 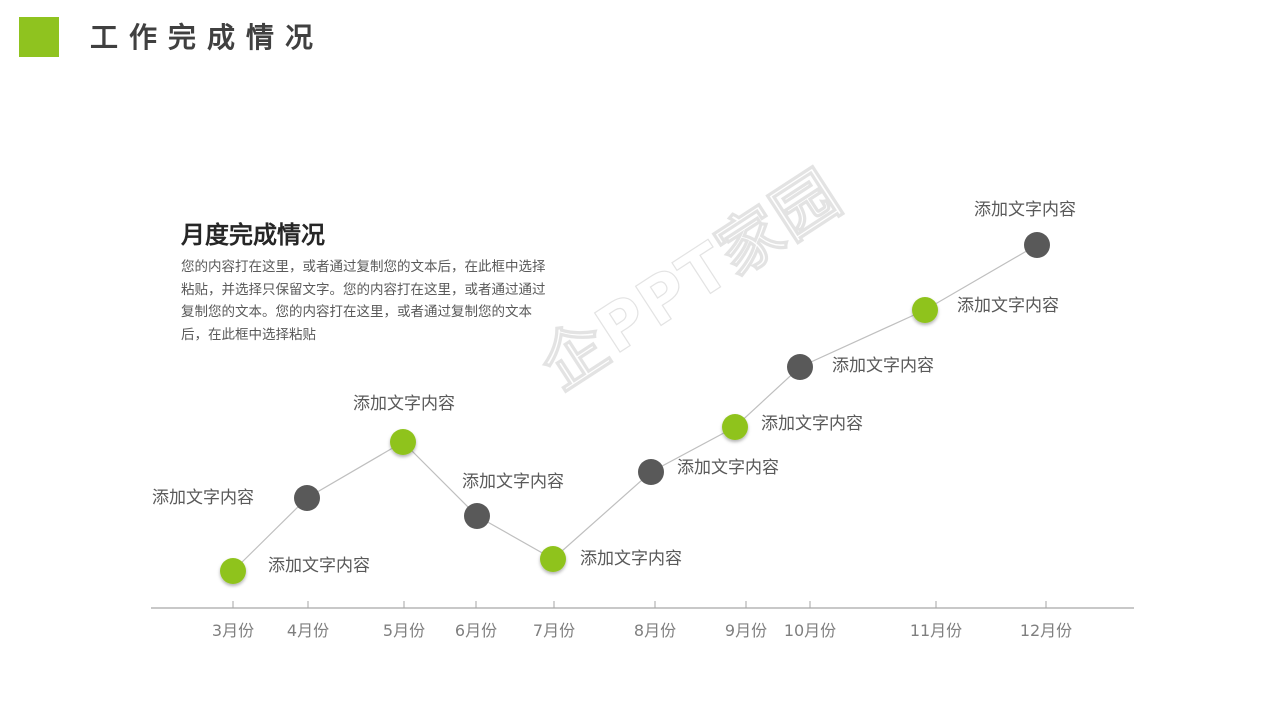 What do you see at coordinates (746, 630) in the screenshot?
I see `x-axis-tick-label: 9月份` at bounding box center [746, 630].